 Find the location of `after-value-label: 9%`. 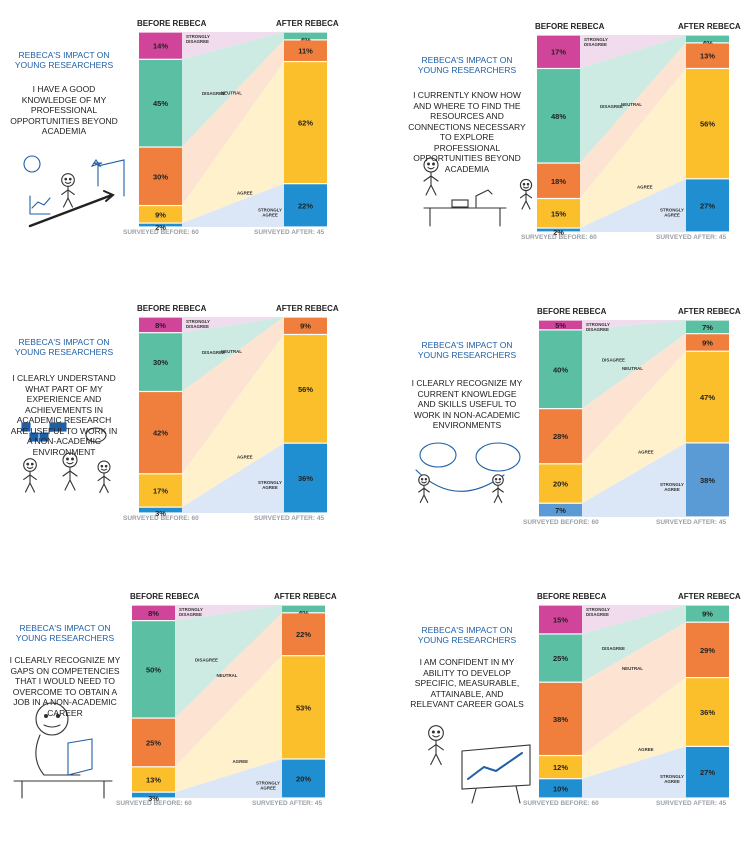

after-value-label: 9% is located at coordinates (707, 342).